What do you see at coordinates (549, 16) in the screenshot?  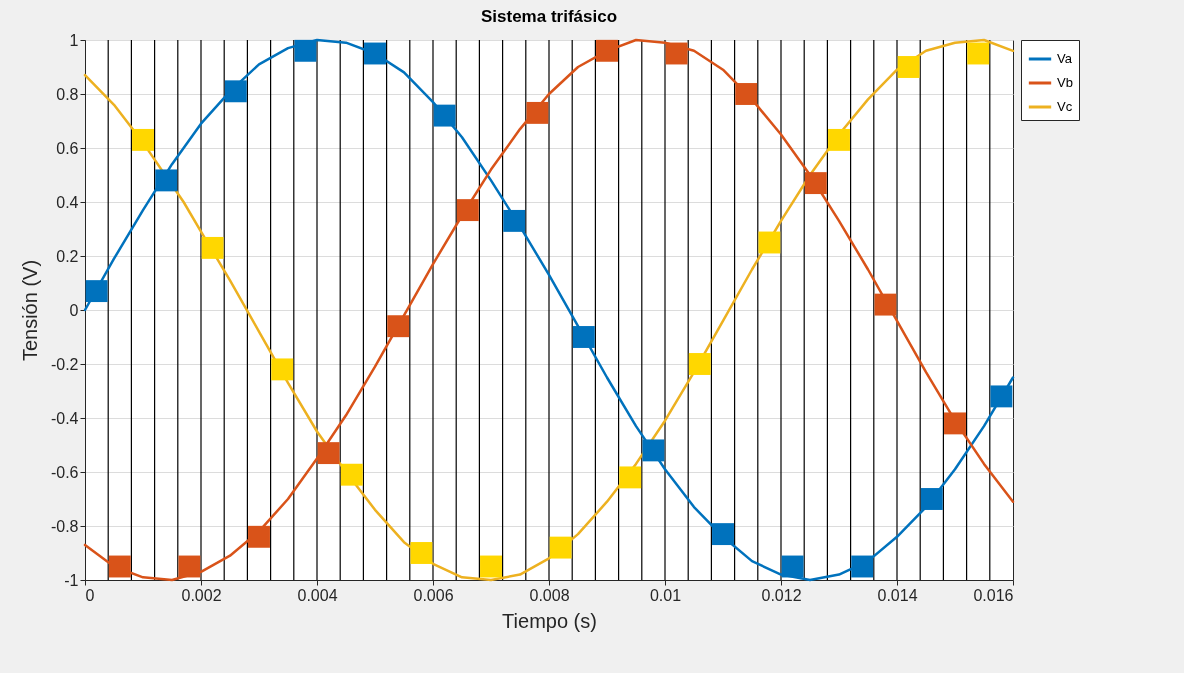 I see `chart-title: Sistema trifásico` at bounding box center [549, 16].